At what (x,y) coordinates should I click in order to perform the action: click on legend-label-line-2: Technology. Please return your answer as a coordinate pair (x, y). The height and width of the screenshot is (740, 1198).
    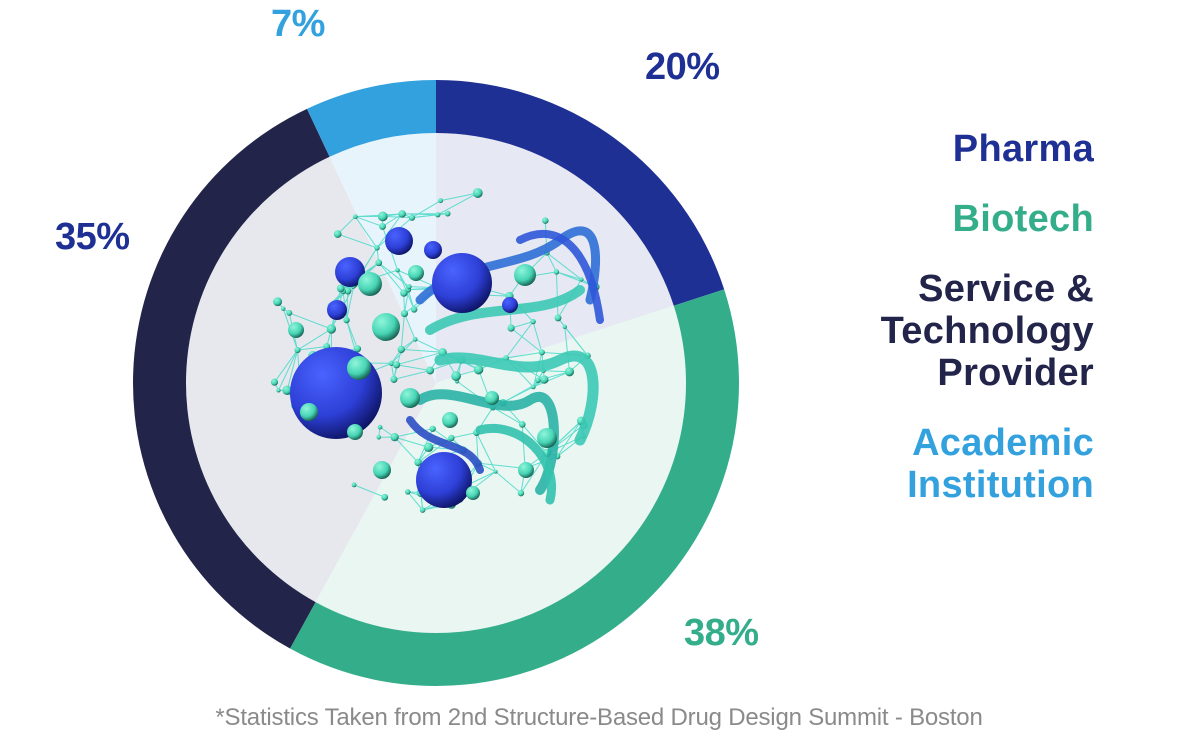
    Looking at the image, I should click on (987, 331).